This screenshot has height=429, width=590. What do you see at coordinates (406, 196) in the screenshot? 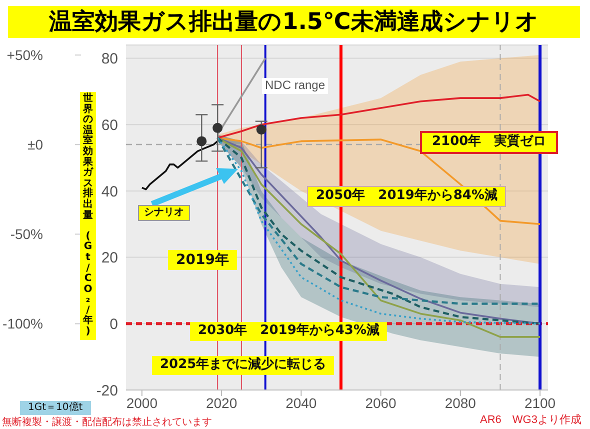
I see `annotation: 2050年 2019年から84%減` at bounding box center [406, 196].